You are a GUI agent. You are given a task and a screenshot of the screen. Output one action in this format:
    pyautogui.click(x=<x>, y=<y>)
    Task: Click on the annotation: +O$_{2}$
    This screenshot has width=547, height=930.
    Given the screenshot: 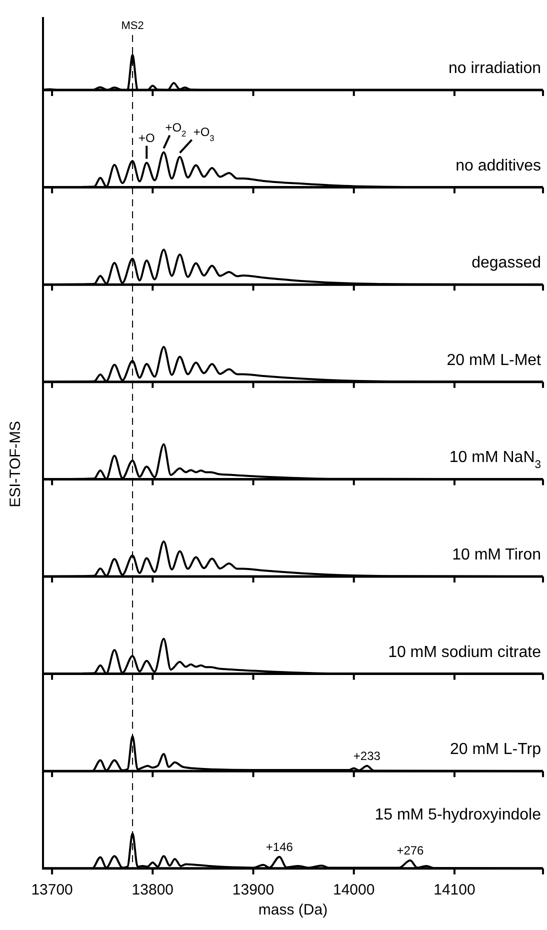 What is the action you would take?
    pyautogui.click(x=176, y=129)
    